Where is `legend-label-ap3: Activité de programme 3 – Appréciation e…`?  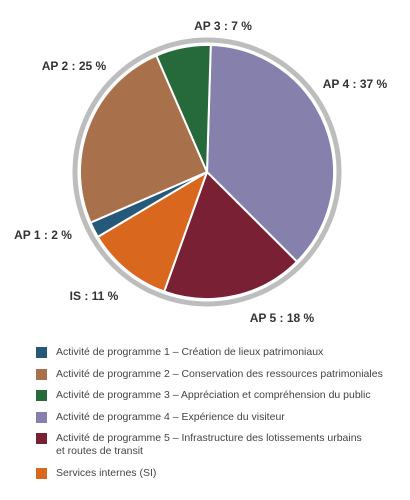 legend-label-ap3: Activité de programme 3 – Appréciation e… is located at coordinates (213, 395).